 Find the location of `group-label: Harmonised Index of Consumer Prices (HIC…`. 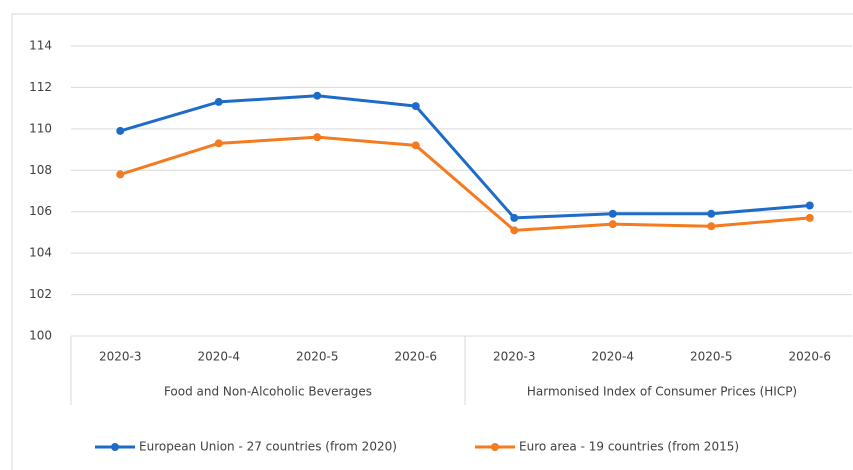

group-label: Harmonised Index of Consumer Prices (HIC… is located at coordinates (662, 392).